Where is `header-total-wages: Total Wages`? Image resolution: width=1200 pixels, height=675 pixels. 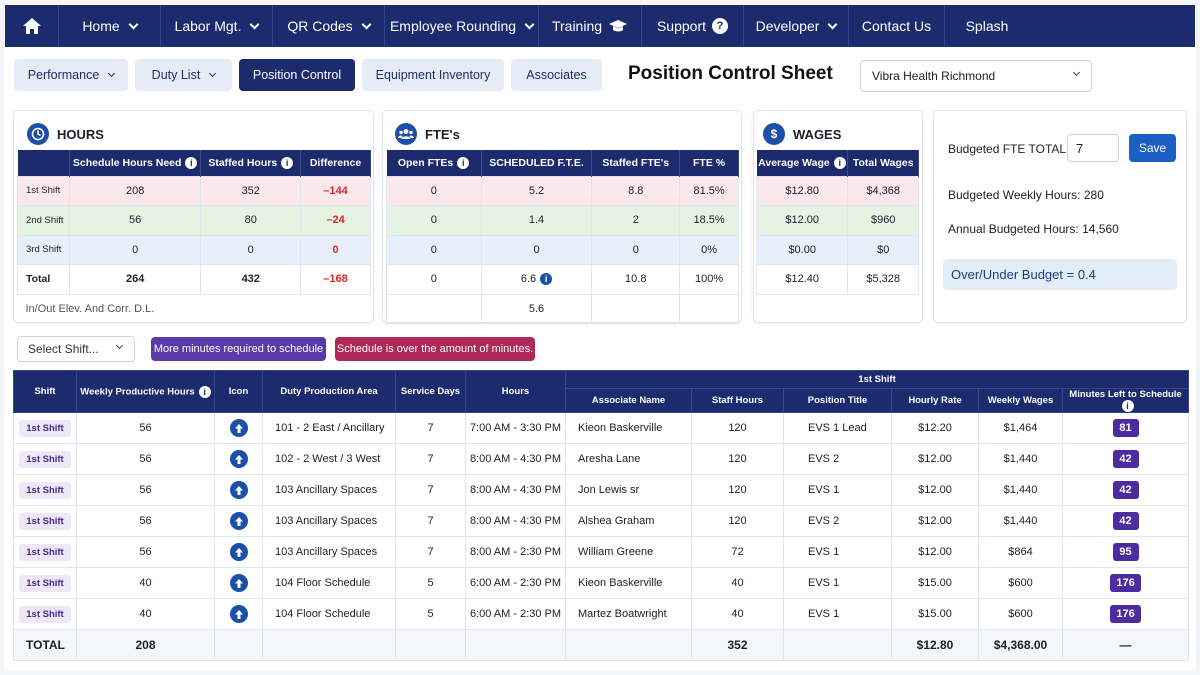
header-total-wages: Total Wages is located at coordinates (883, 163).